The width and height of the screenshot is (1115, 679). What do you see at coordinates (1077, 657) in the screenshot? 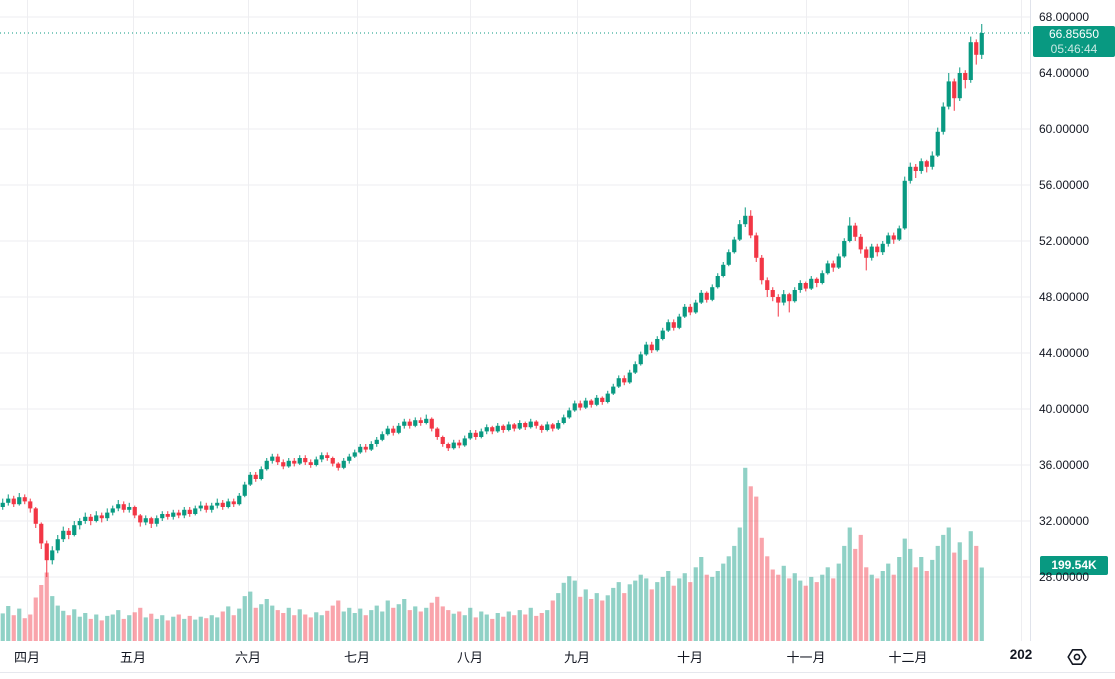
I see `settings-button` at bounding box center [1077, 657].